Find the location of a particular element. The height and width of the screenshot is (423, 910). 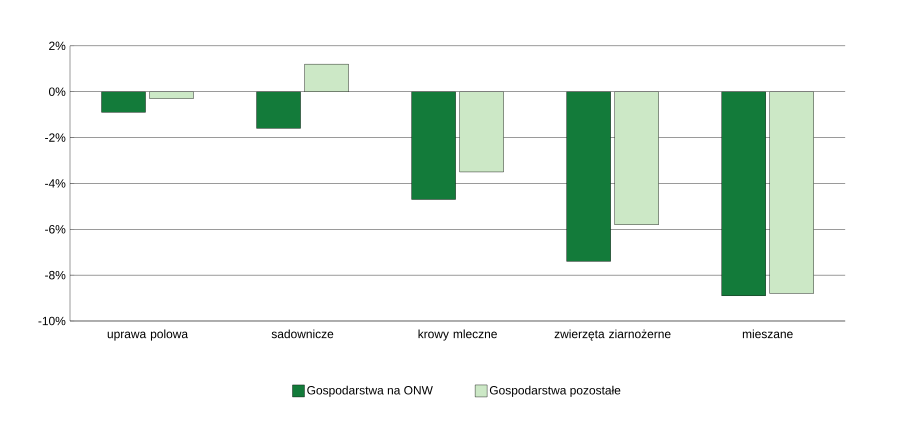

x-tick-label: uprawa polowa is located at coordinates (148, 335).